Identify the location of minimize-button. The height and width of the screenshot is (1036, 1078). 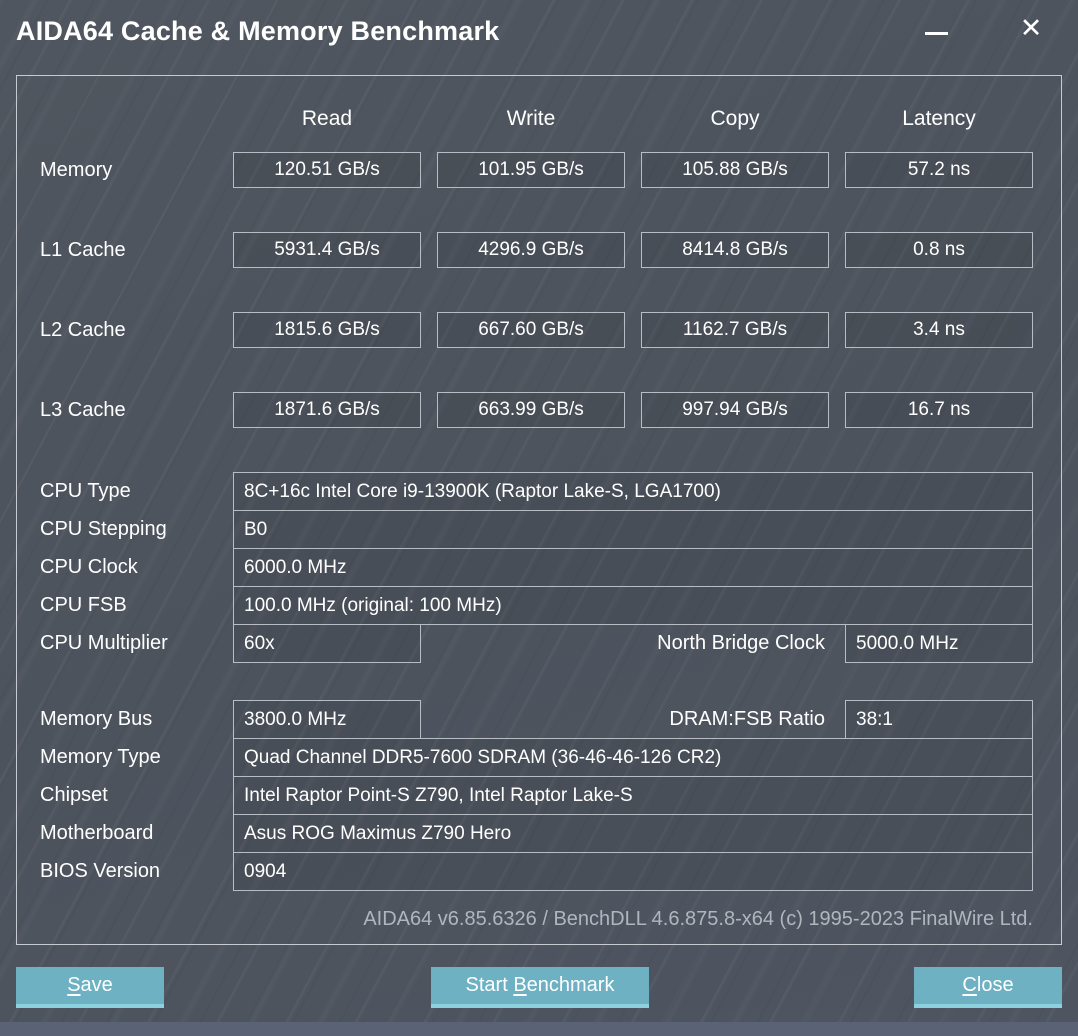
(936, 28).